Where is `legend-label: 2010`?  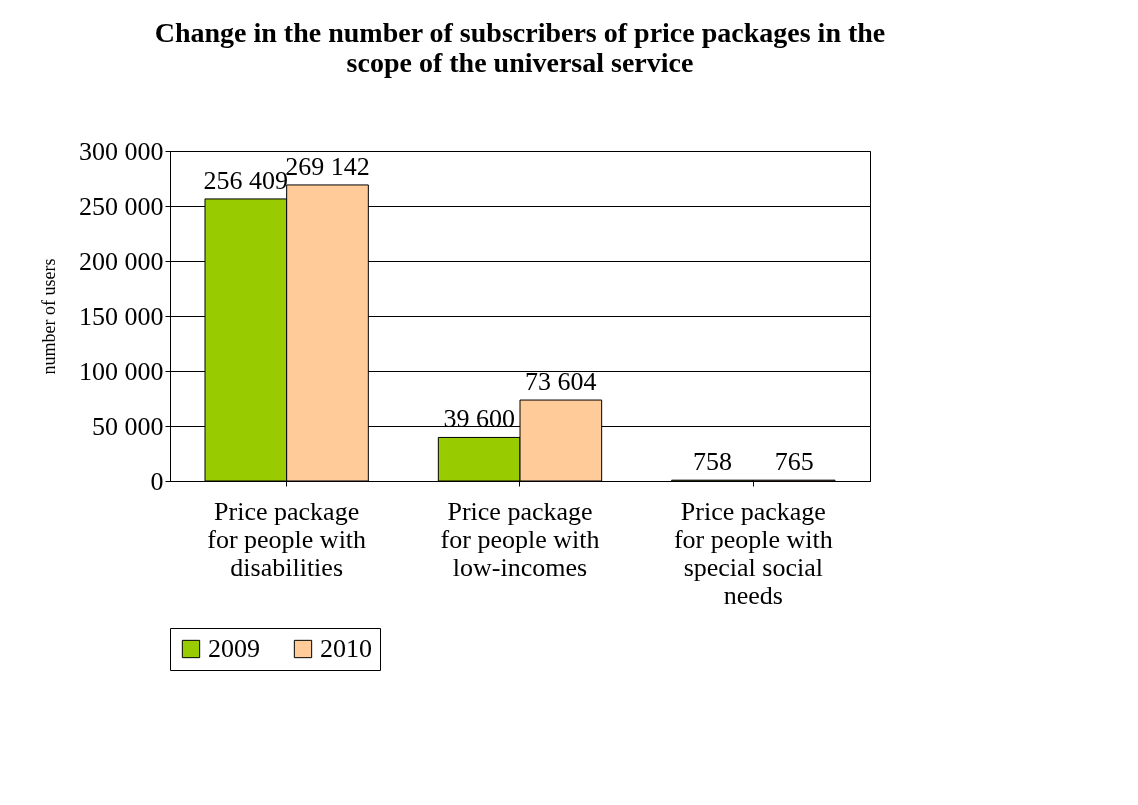
legend-label: 2010 is located at coordinates (346, 648).